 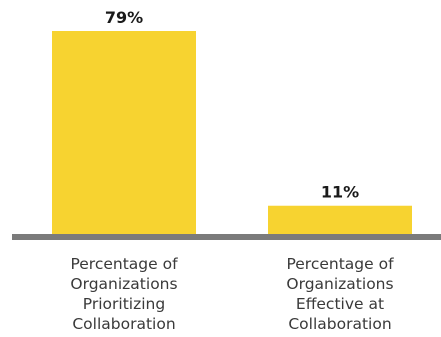 What do you see at coordinates (124, 17) in the screenshot?
I see `value-label-0: 79%` at bounding box center [124, 17].